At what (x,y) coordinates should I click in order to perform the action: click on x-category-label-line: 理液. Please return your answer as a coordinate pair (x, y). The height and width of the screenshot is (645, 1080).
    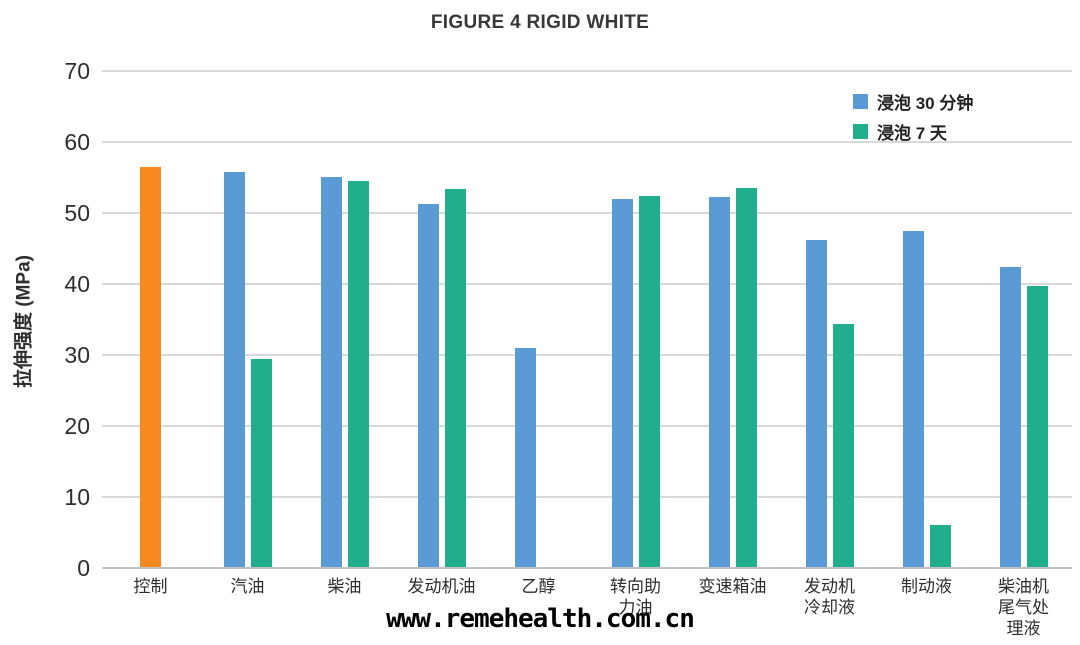
    Looking at the image, I should click on (1023, 628).